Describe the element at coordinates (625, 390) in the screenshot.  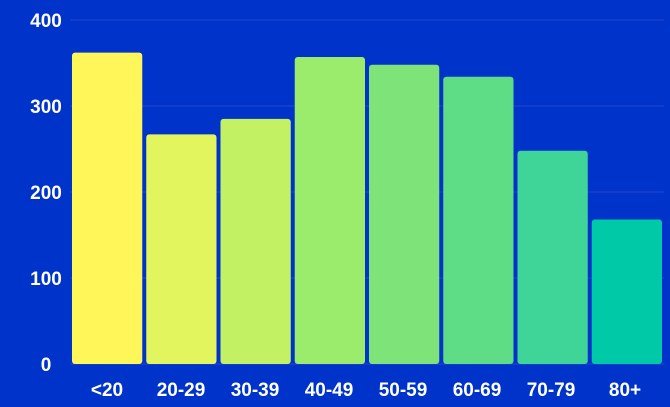
I see `x-tick-label: 80+` at that location.